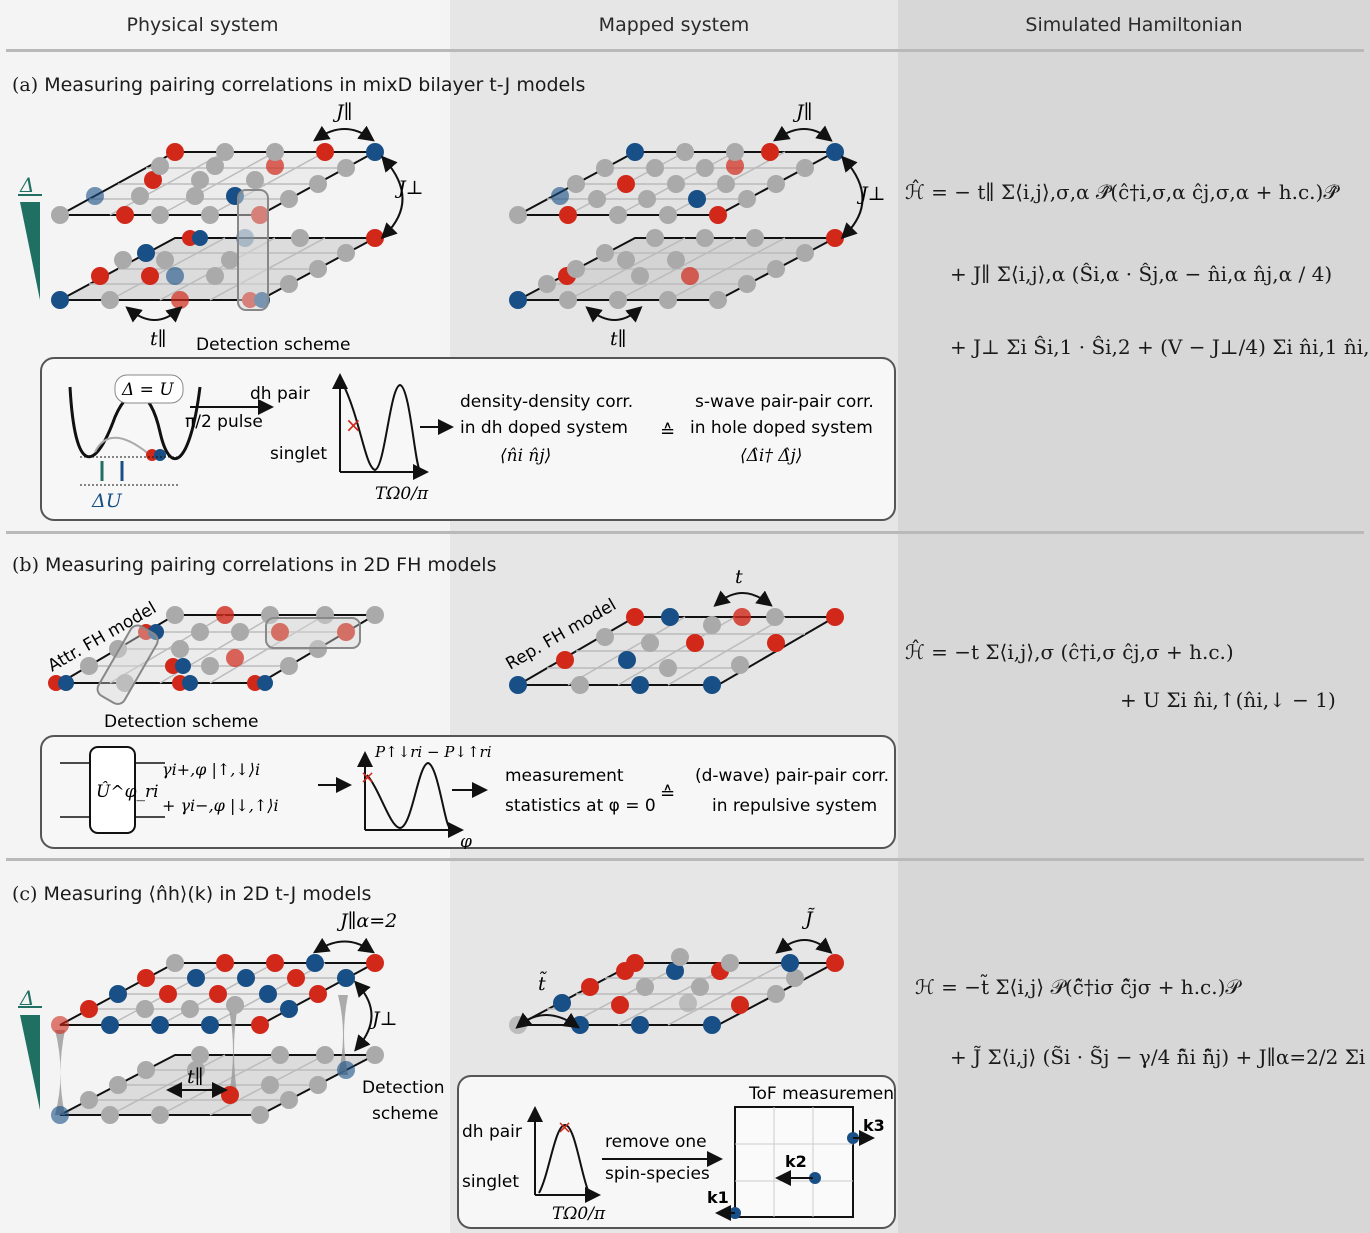 Image resolution: width=1370 pixels, height=1233 pixels. What do you see at coordinates (579, 1214) in the screenshot?
I see `axis-x-label-c: TΩ0/π` at bounding box center [579, 1214].